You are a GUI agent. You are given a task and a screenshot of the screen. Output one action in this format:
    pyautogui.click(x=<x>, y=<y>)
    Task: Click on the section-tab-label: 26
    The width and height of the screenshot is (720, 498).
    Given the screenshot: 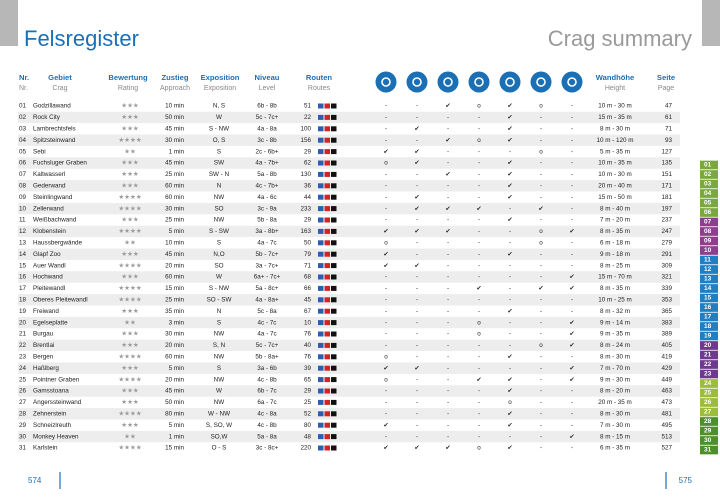 What is the action you would take?
    pyautogui.click(x=708, y=402)
    